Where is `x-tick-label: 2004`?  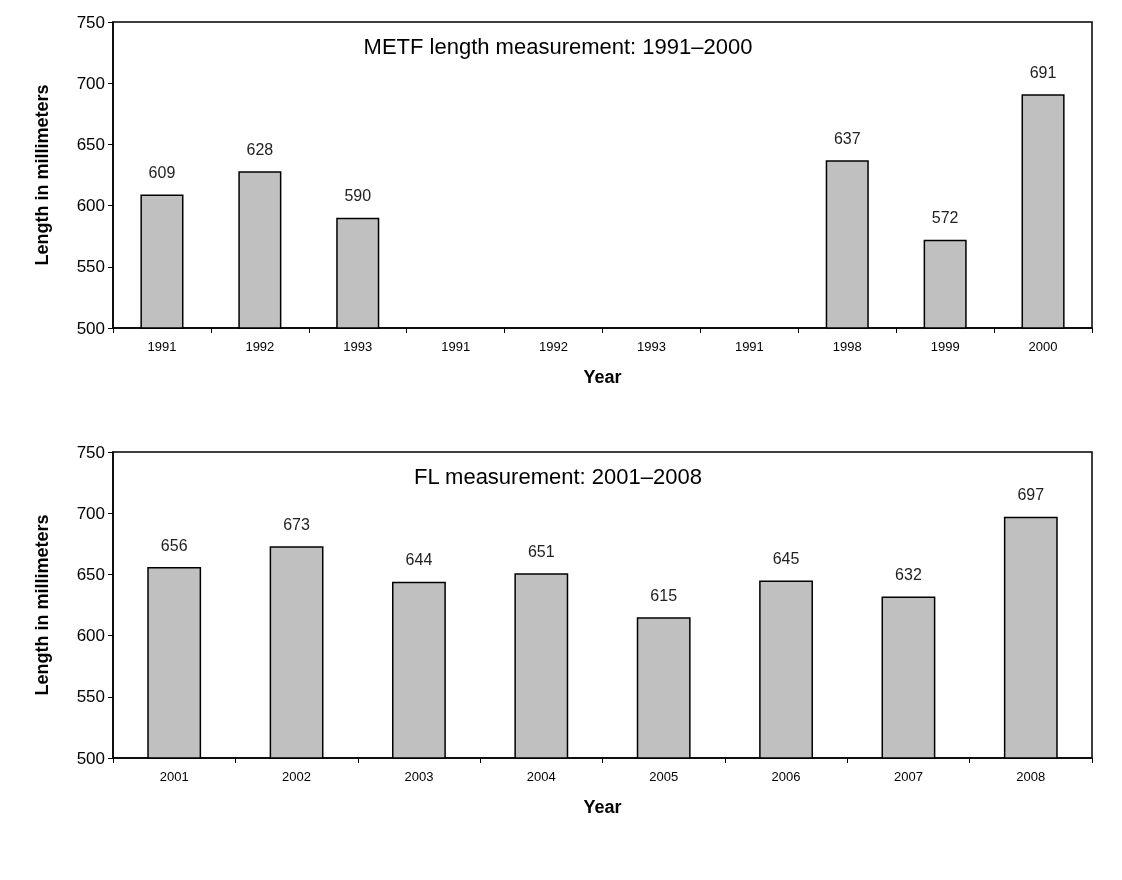 x-tick-label: 2004 is located at coordinates (541, 776).